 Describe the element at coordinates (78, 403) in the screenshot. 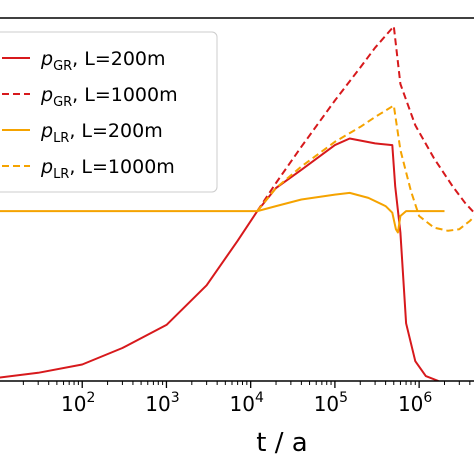

I see `x-tick-label: 10²` at that location.